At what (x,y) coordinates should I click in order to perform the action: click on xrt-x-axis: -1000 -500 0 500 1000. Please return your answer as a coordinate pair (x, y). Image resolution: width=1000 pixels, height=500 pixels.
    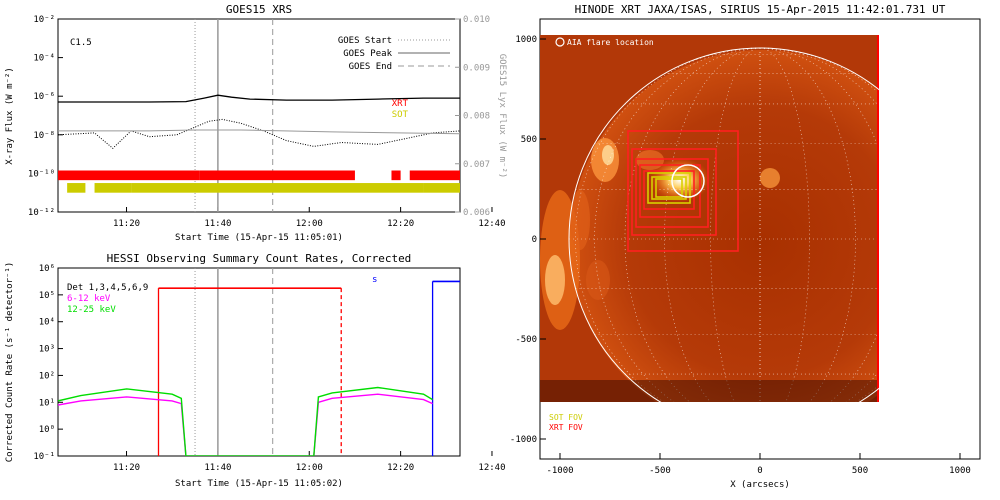
    Looking at the image, I should click on (758, 464).